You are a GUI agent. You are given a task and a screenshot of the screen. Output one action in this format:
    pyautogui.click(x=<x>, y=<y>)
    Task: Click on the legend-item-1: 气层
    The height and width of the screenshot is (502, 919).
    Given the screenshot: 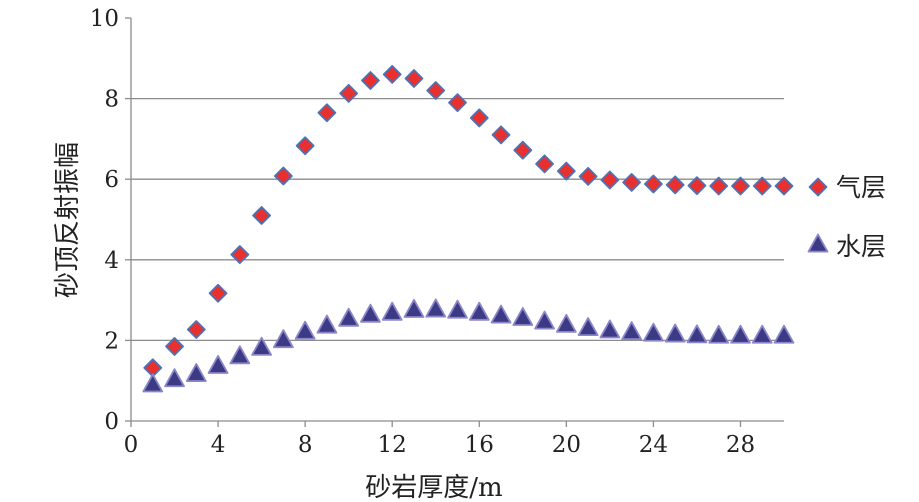 What is the action you would take?
    pyautogui.click(x=847, y=187)
    